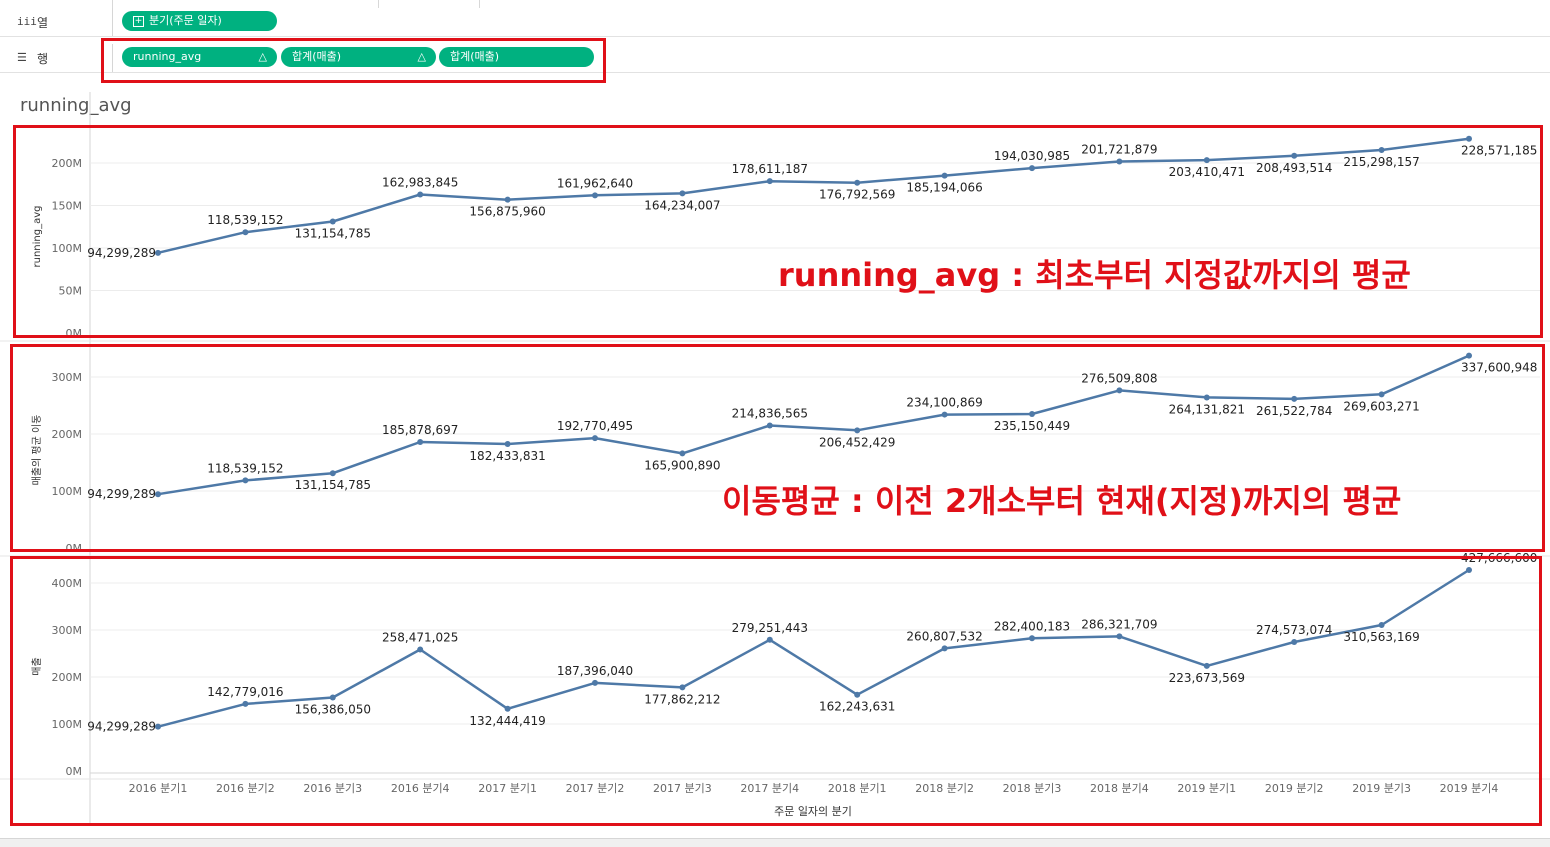 The image size is (1550, 847). I want to click on x-tick-label: 2018 분기1, so click(857, 788).